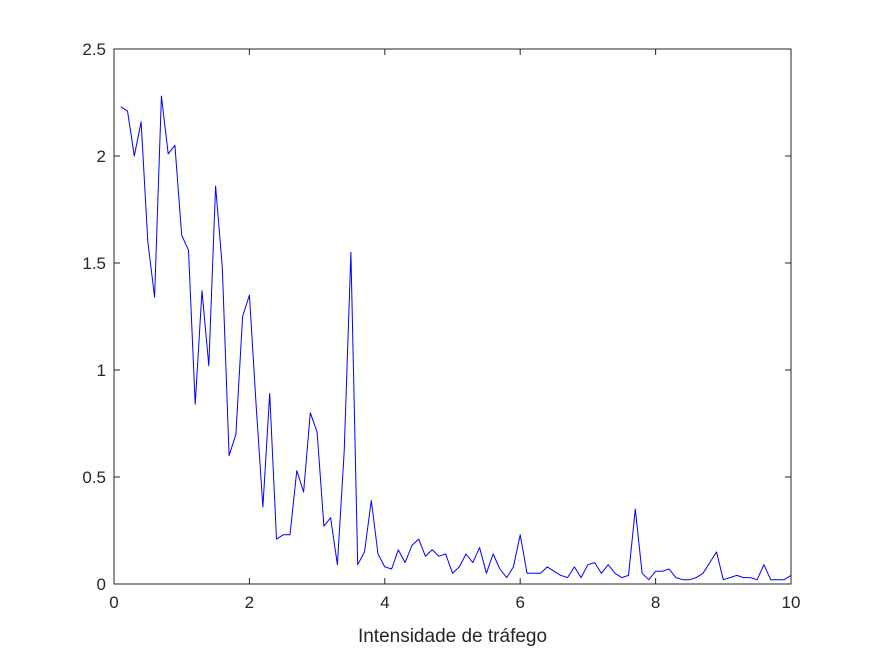  What do you see at coordinates (519, 602) in the screenshot?
I see `x-tick-label: 6` at bounding box center [519, 602].